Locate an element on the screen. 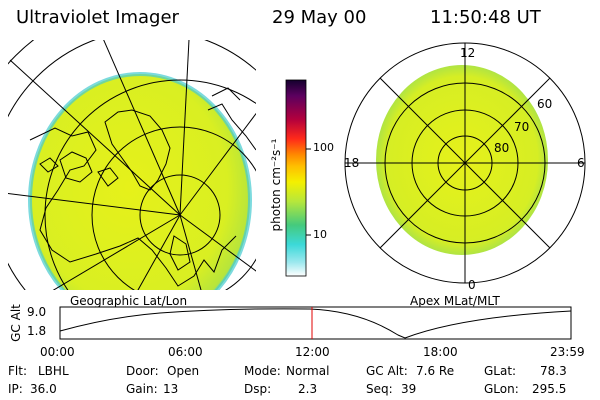 This screenshot has width=600, height=400. mlt-label-12: 12 is located at coordinates (468, 53).